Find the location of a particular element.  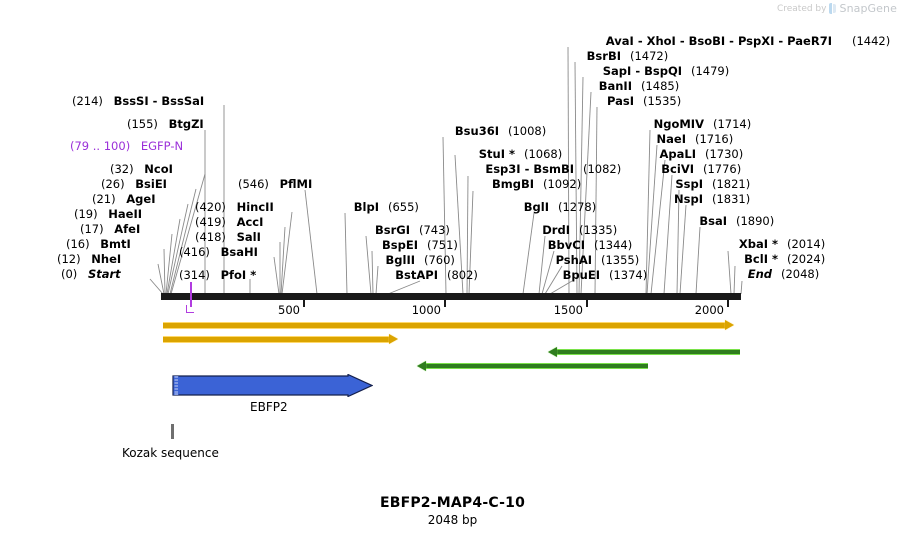

plasmid-backbone-upper-line is located at coordinates (451, 294).